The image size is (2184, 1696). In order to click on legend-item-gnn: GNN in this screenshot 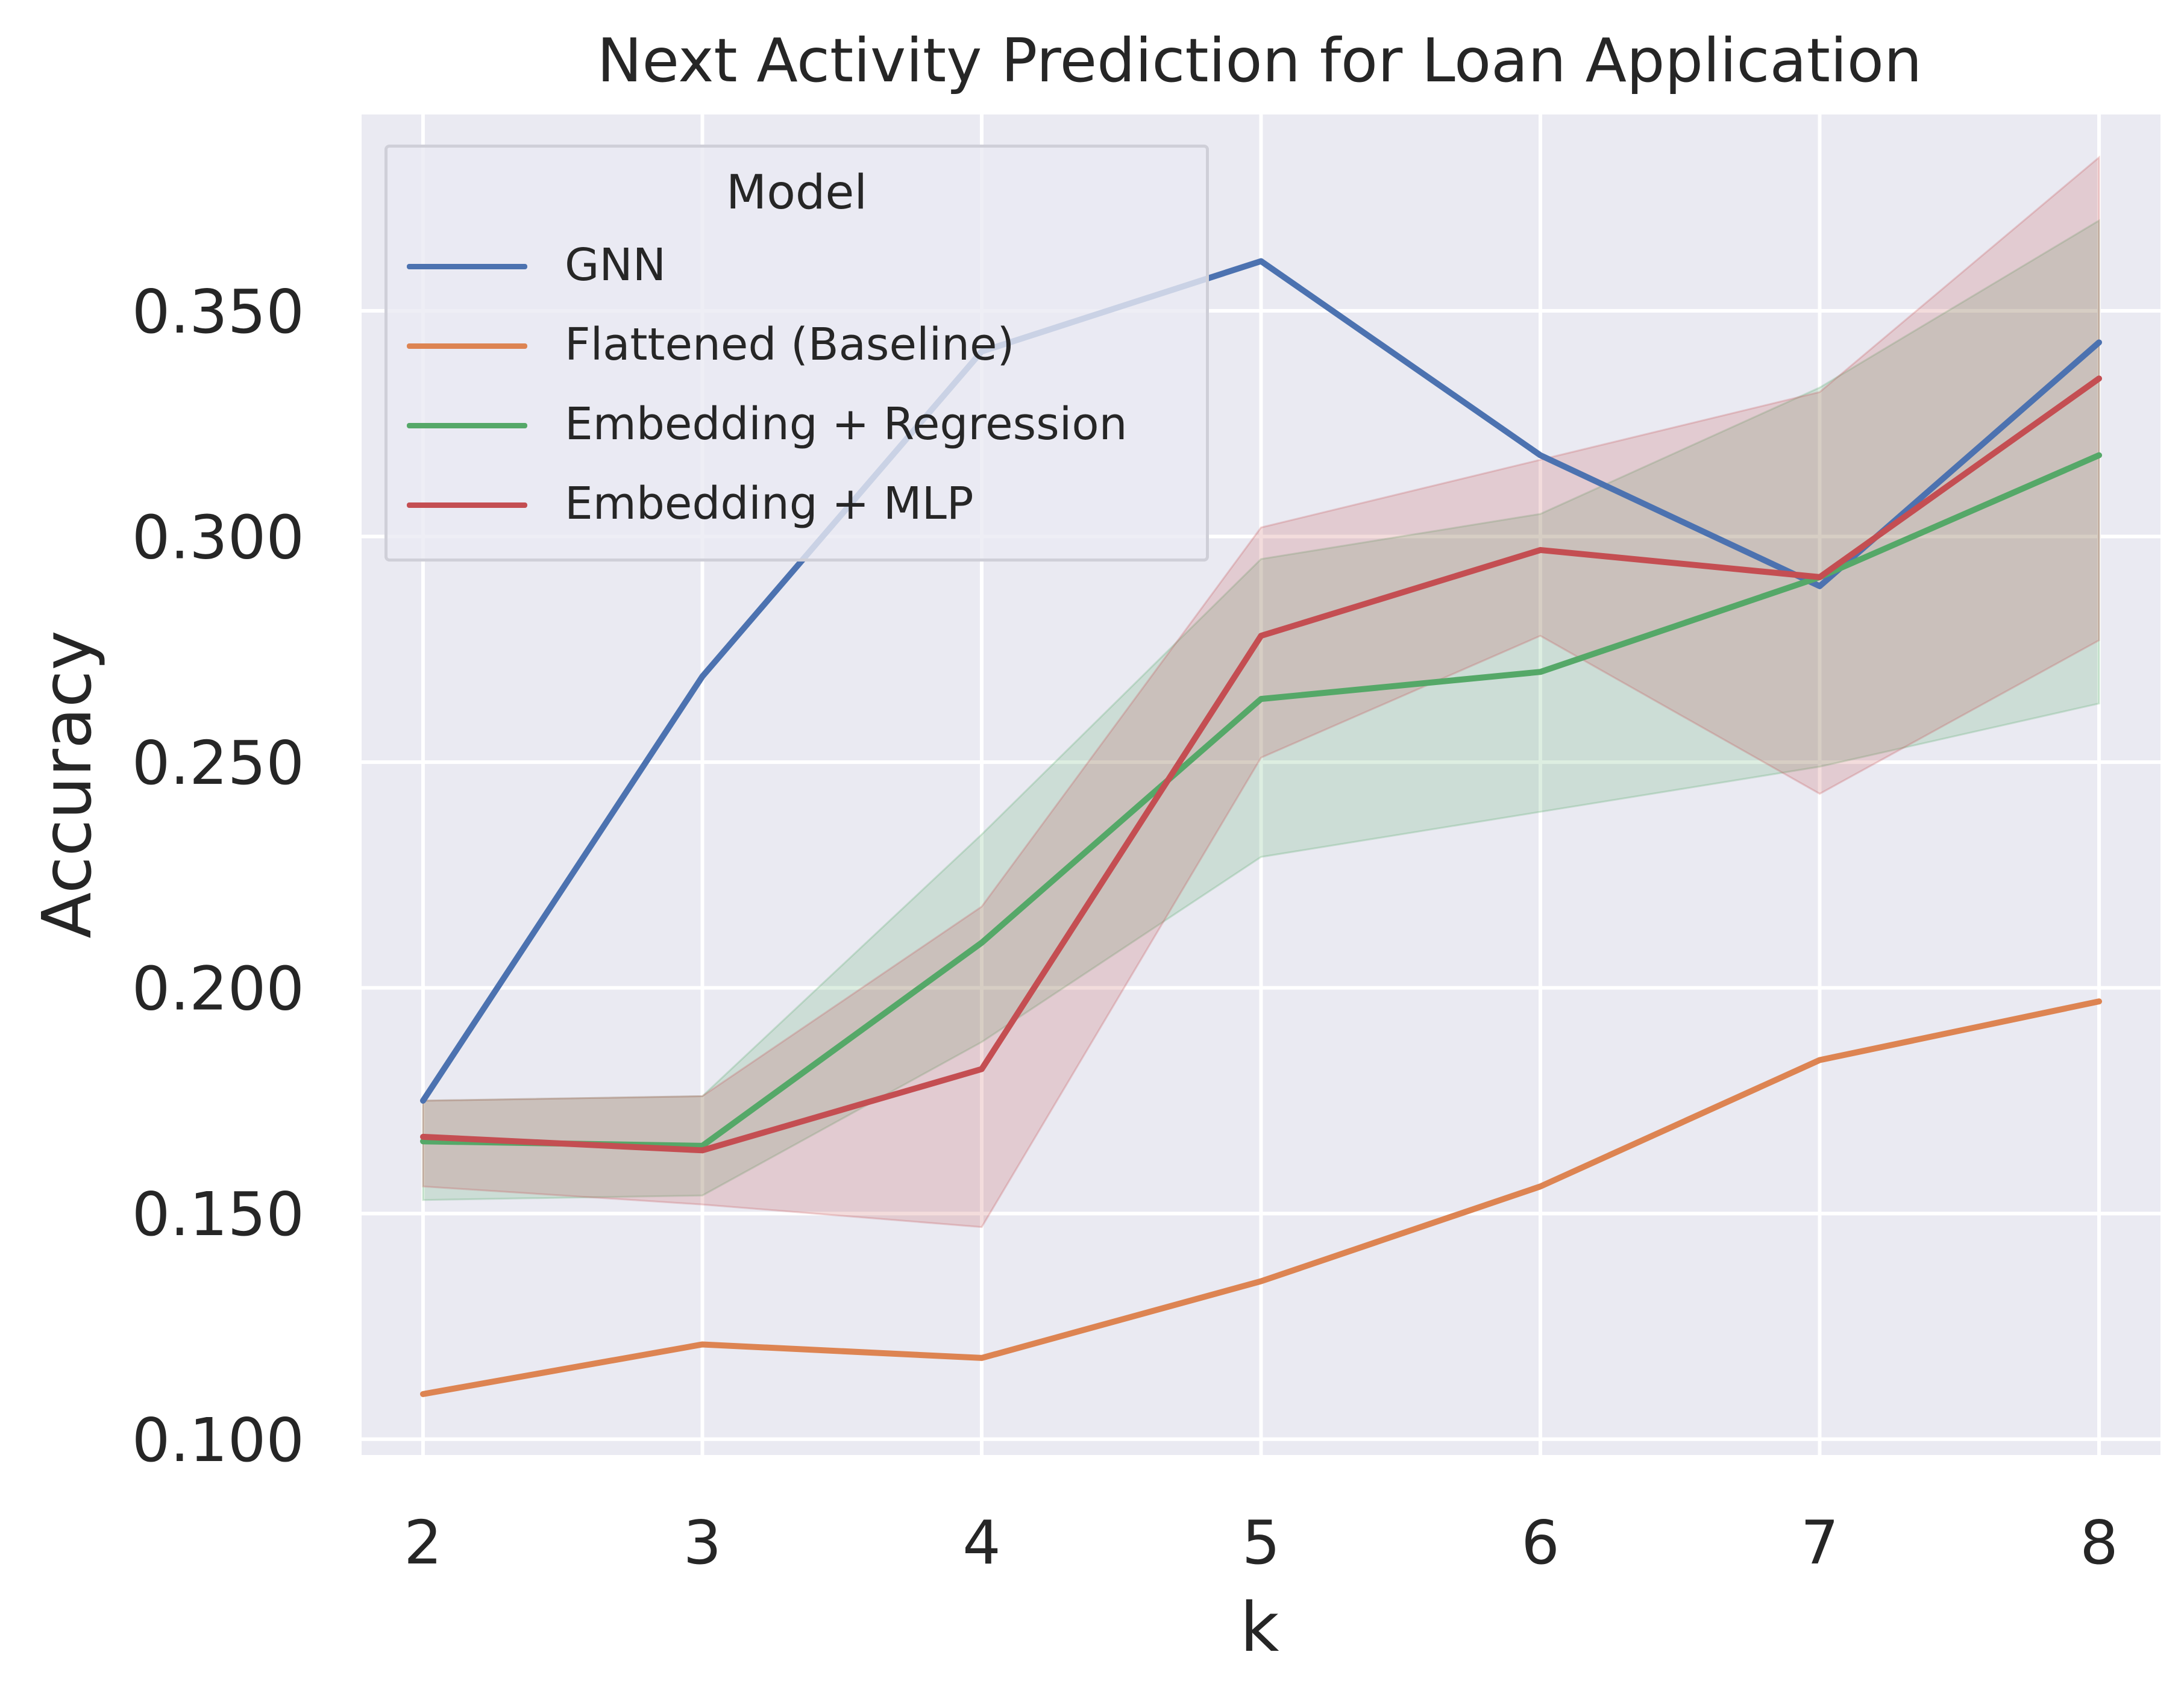, I will do `click(798, 265)`.